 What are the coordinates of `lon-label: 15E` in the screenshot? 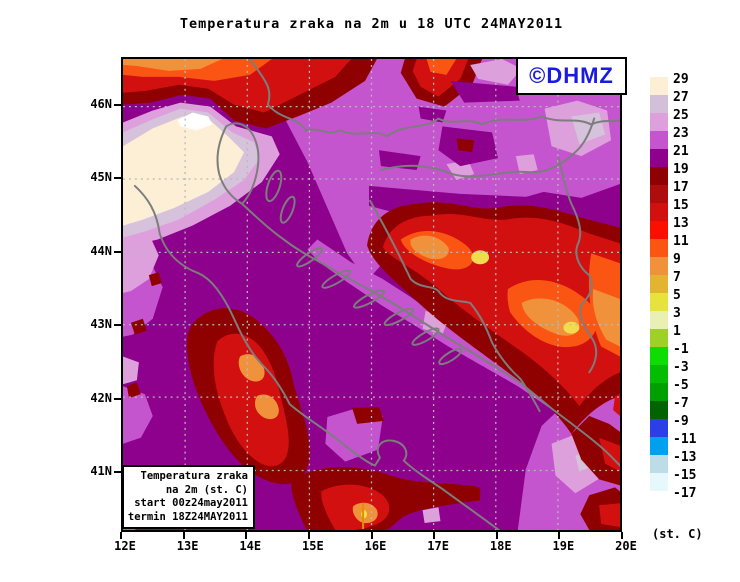 It's located at (313, 546).